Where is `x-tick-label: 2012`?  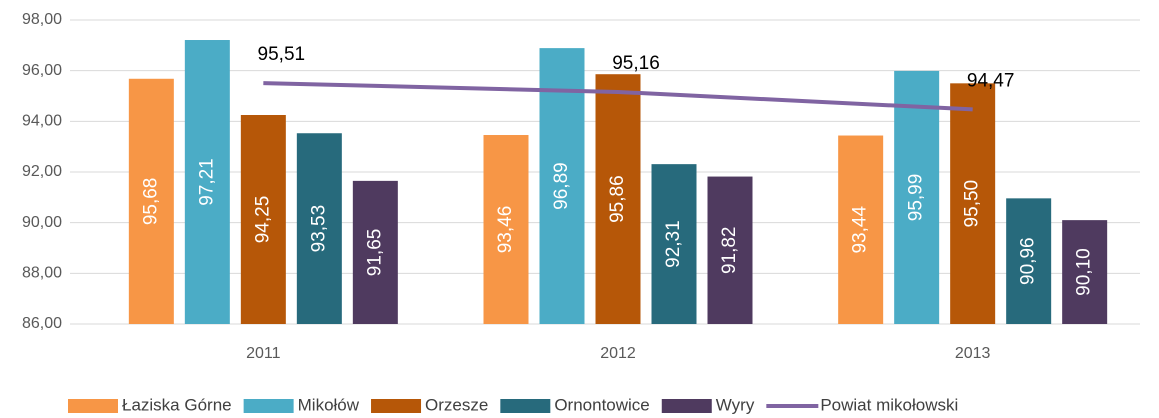 x-tick-label: 2012 is located at coordinates (618, 353).